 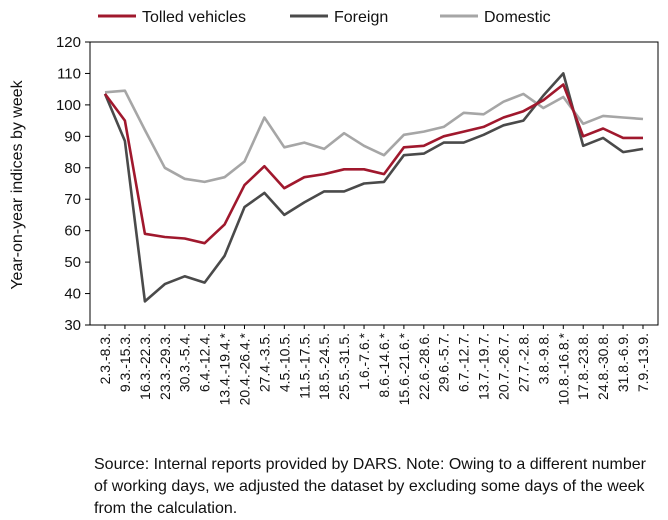 What do you see at coordinates (284, 362) in the screenshot?
I see `x-tick-label: 4.5.-10.5.` at bounding box center [284, 362].